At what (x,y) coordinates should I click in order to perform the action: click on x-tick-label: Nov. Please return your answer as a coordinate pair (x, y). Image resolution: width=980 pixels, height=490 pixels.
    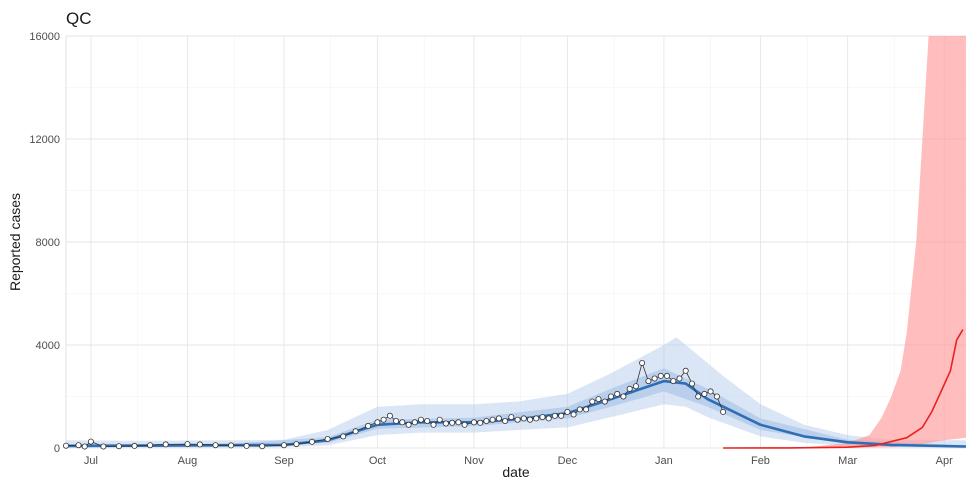
    Looking at the image, I should click on (474, 461).